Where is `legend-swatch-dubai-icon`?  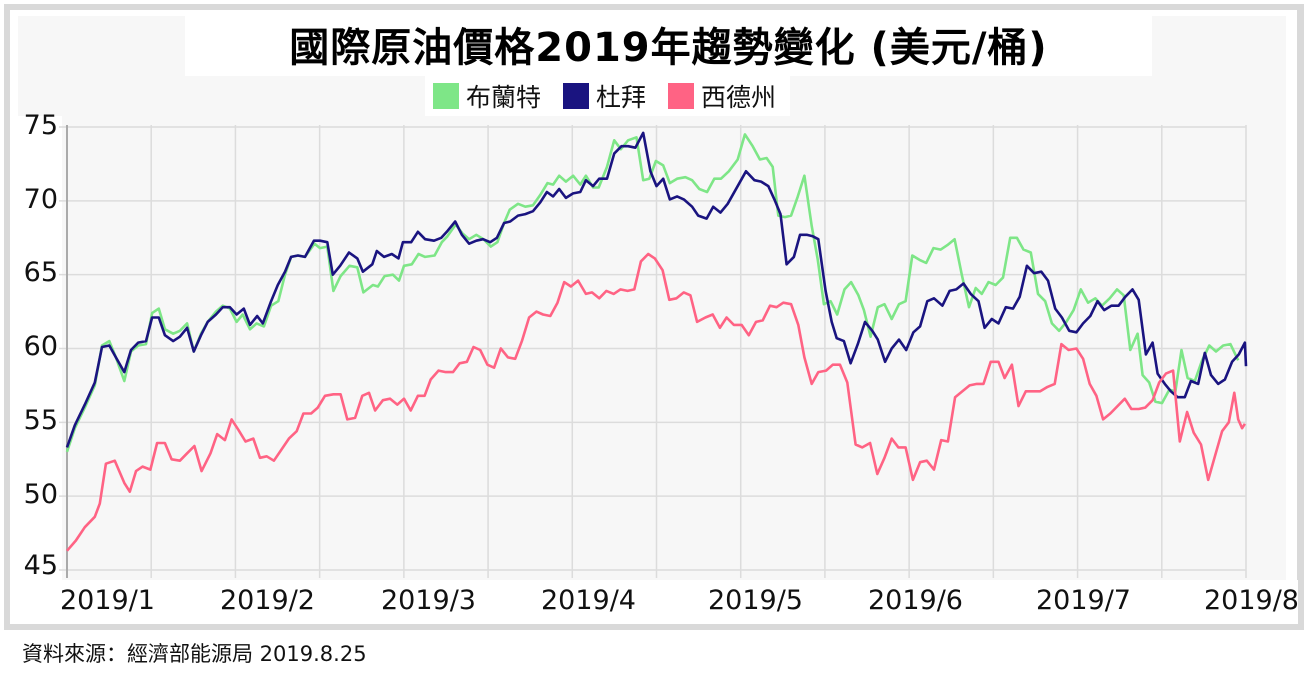 legend-swatch-dubai-icon is located at coordinates (576, 96).